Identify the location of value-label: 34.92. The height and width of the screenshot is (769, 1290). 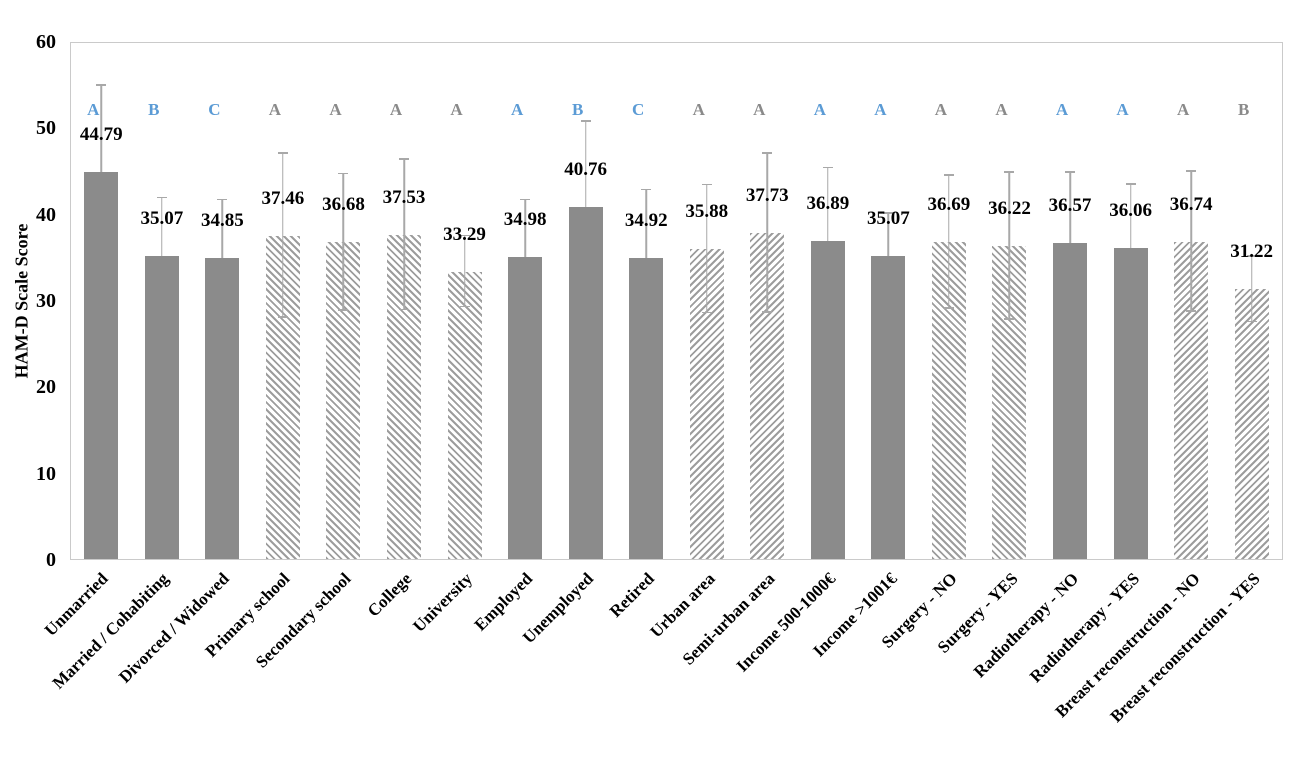
(646, 220).